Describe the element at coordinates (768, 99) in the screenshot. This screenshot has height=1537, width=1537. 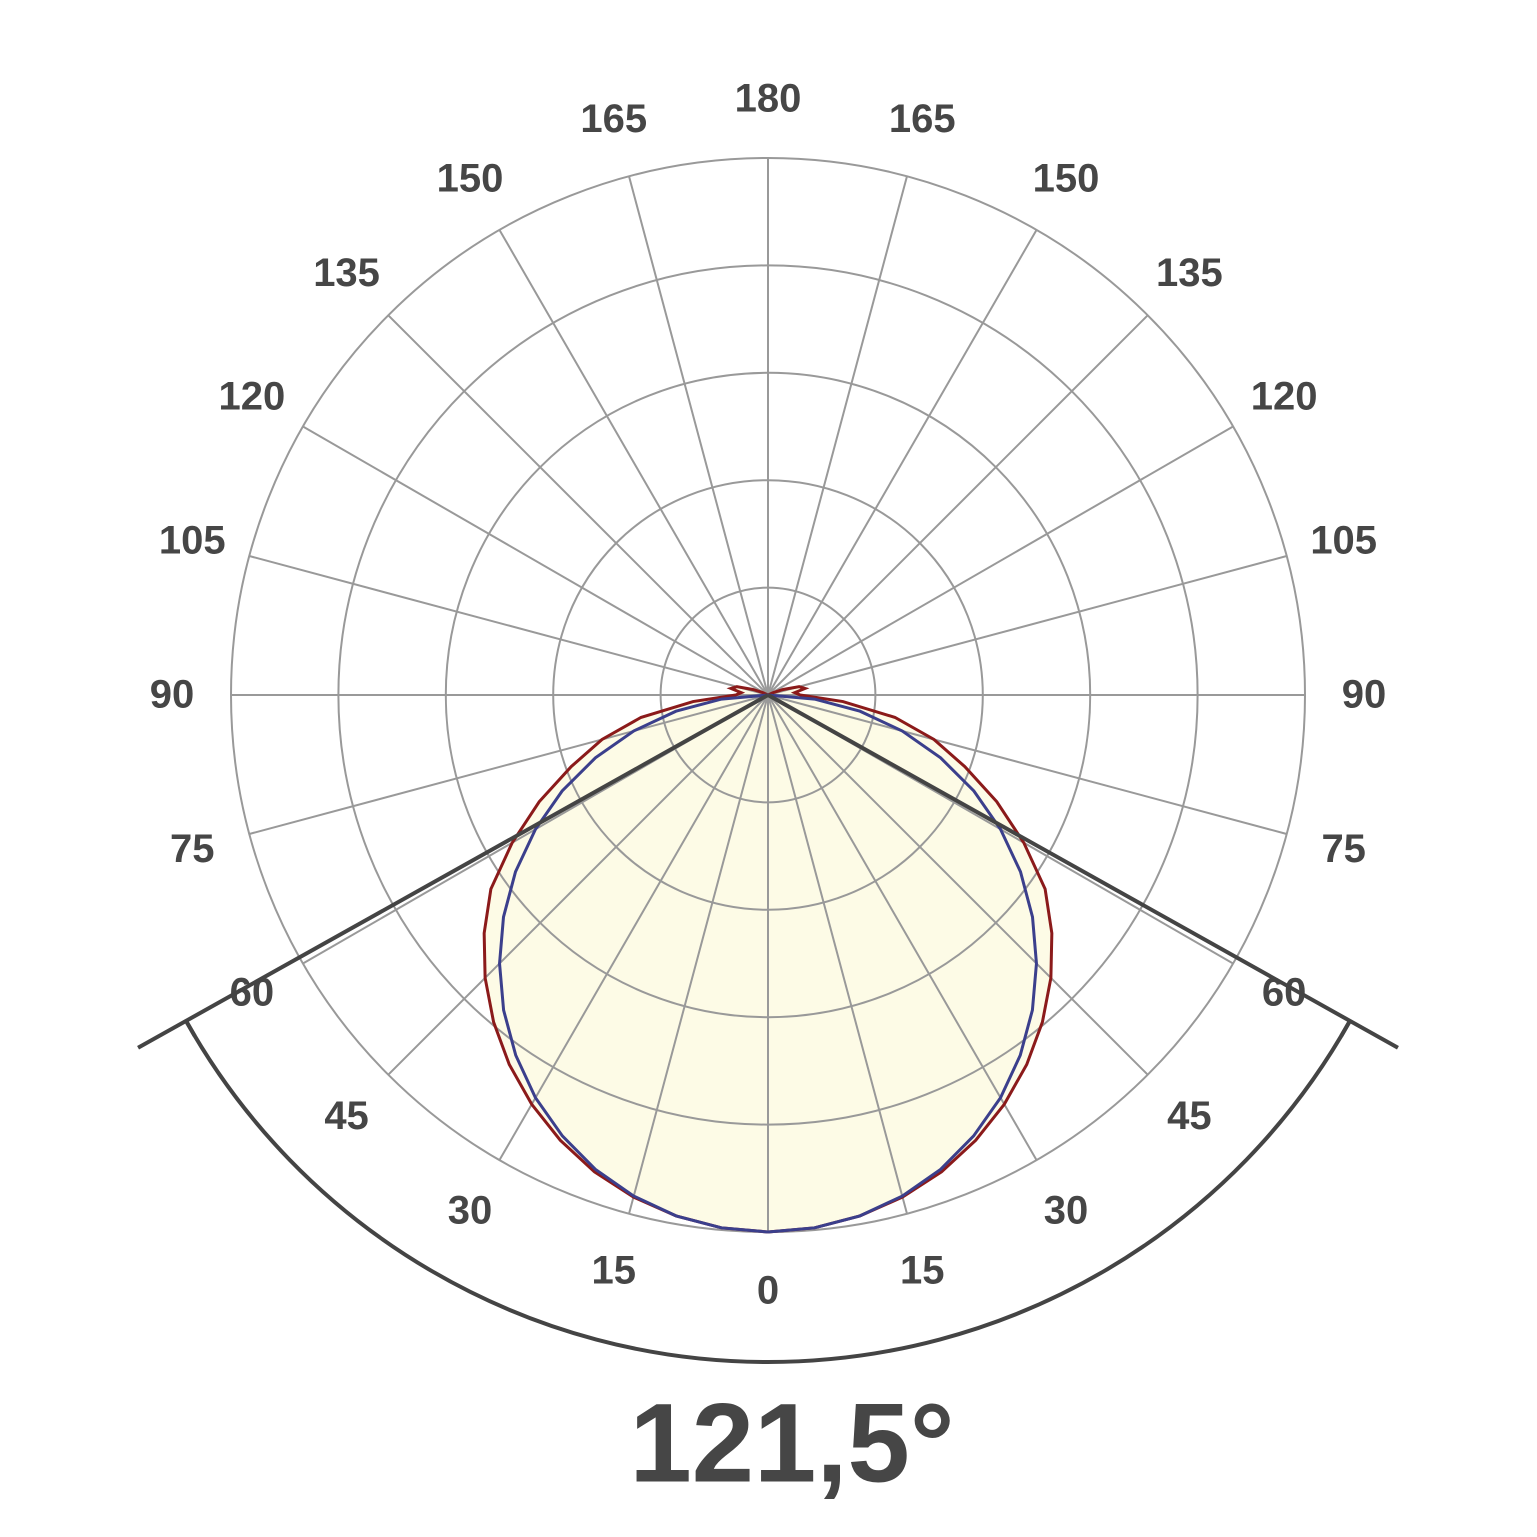
I see `angle-label: 180` at that location.